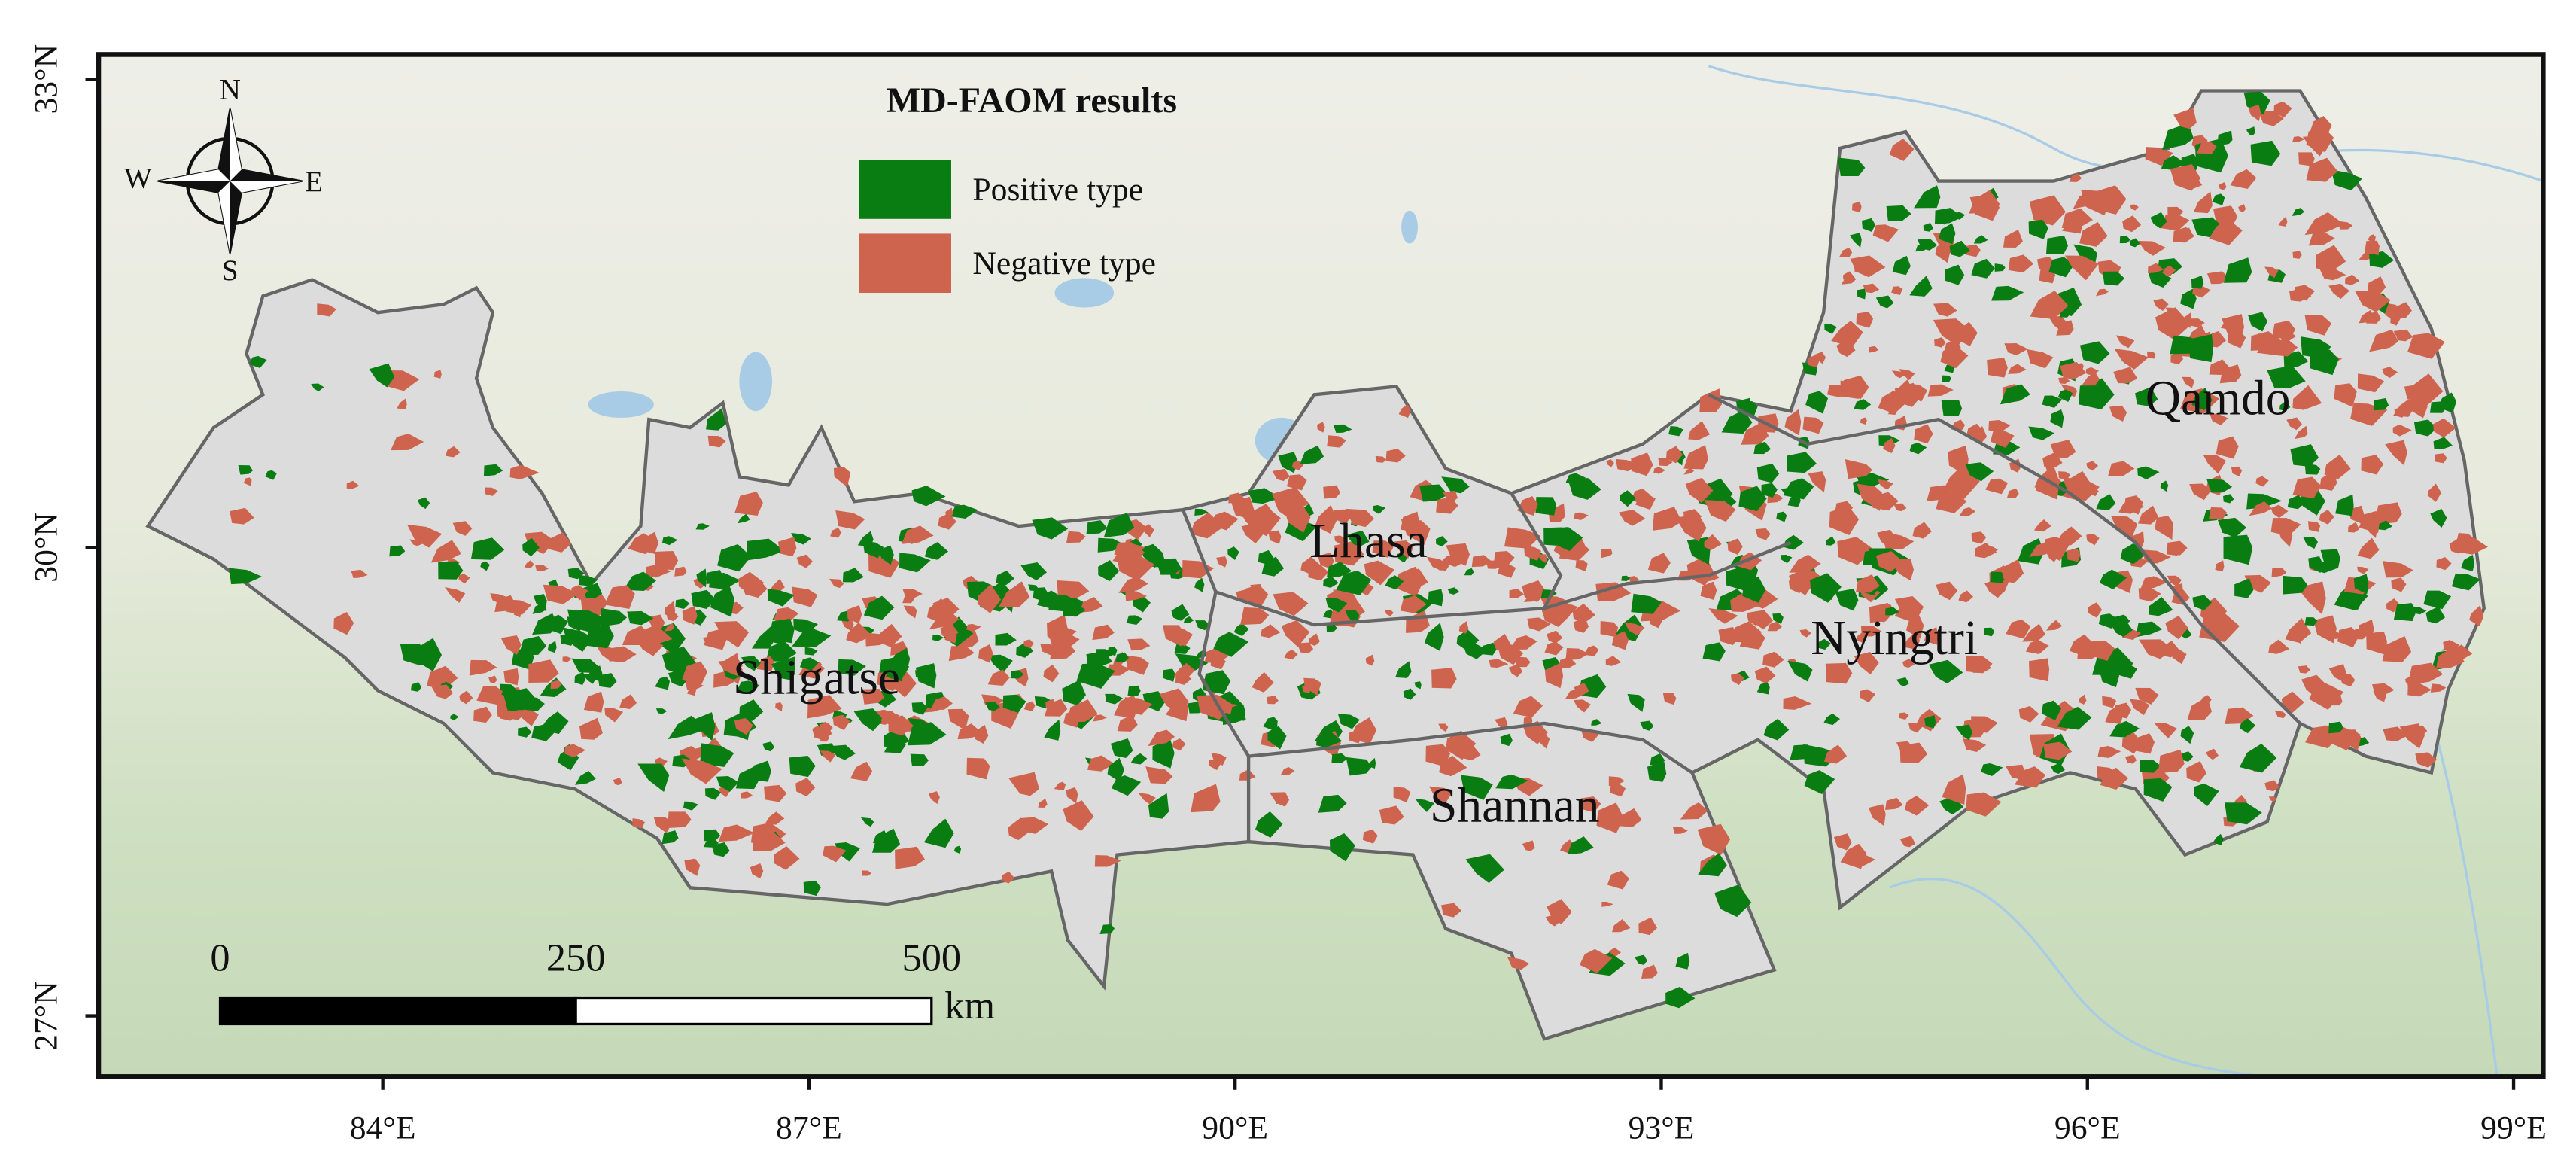 This screenshot has height=1169, width=2576. What do you see at coordinates (1515, 806) in the screenshot?
I see `region-label: Shannan` at bounding box center [1515, 806].